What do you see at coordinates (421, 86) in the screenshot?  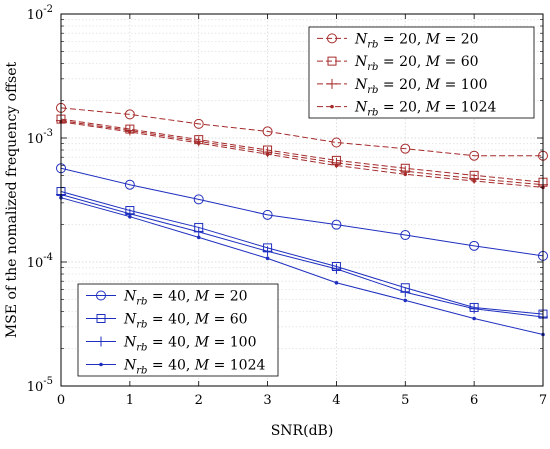 I see `legend-label: Nrb = 20, M = 100` at bounding box center [421, 86].